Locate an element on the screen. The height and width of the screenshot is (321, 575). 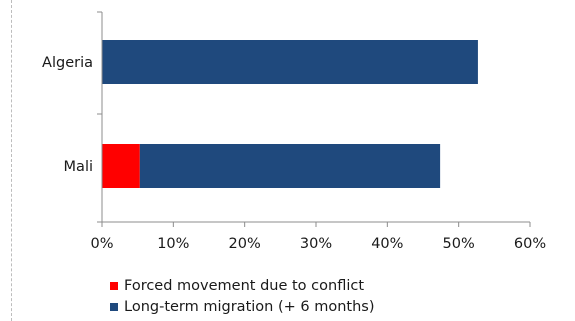
x-tick-label-0: 0% is located at coordinates (101, 244).